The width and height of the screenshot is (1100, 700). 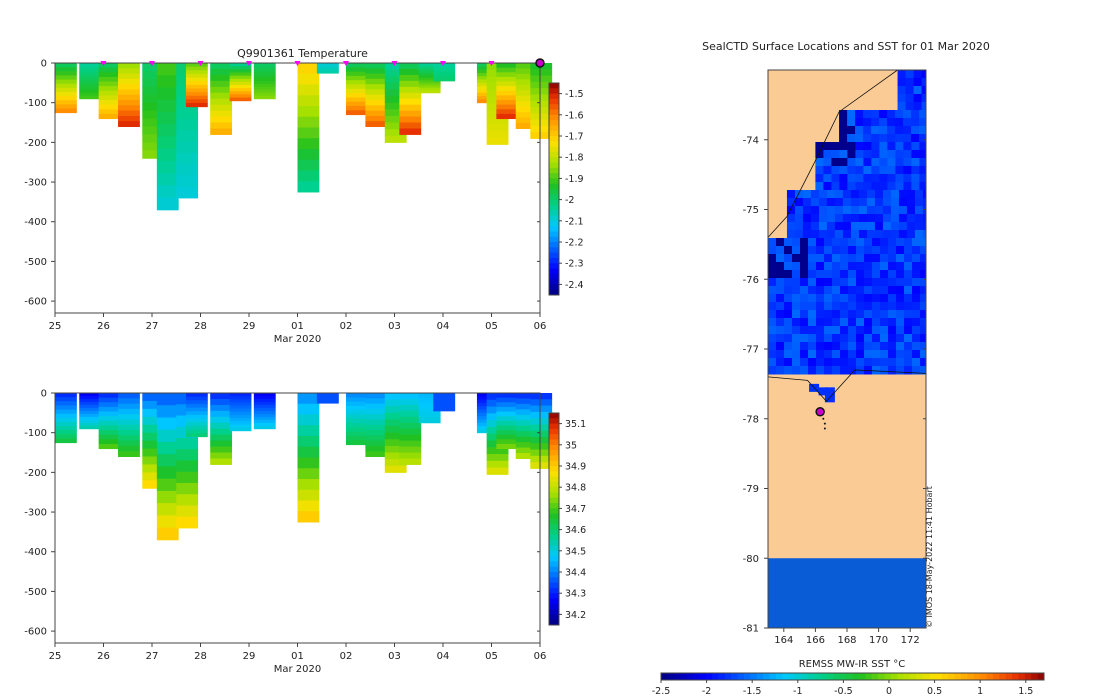 I want to click on colorbar-tick-label: -2.5, so click(x=661, y=691).